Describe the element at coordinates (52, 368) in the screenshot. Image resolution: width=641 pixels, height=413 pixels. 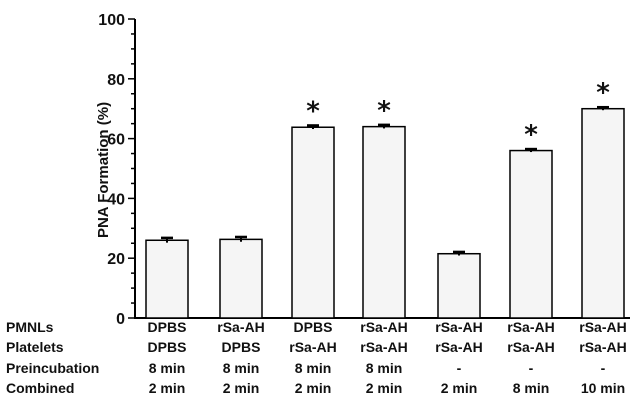
I see `table-row-label: Preincubation` at that location.